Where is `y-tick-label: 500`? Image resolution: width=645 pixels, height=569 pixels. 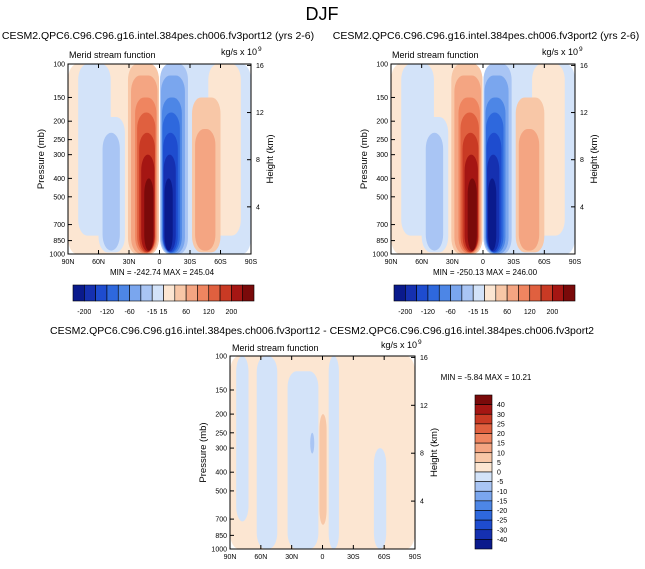 y-tick-label: 500 is located at coordinates (382, 197).